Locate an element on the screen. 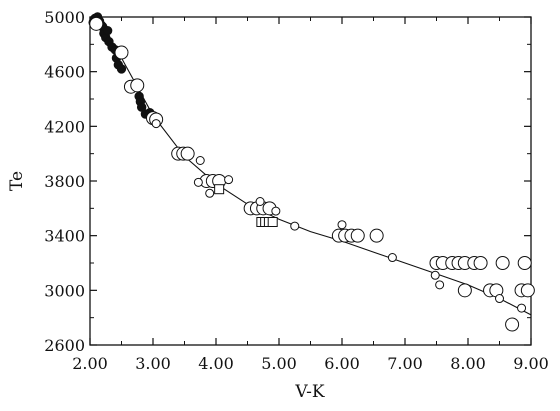 The width and height of the screenshot is (560, 411). y-tick-label: 3400 is located at coordinates (64, 236).